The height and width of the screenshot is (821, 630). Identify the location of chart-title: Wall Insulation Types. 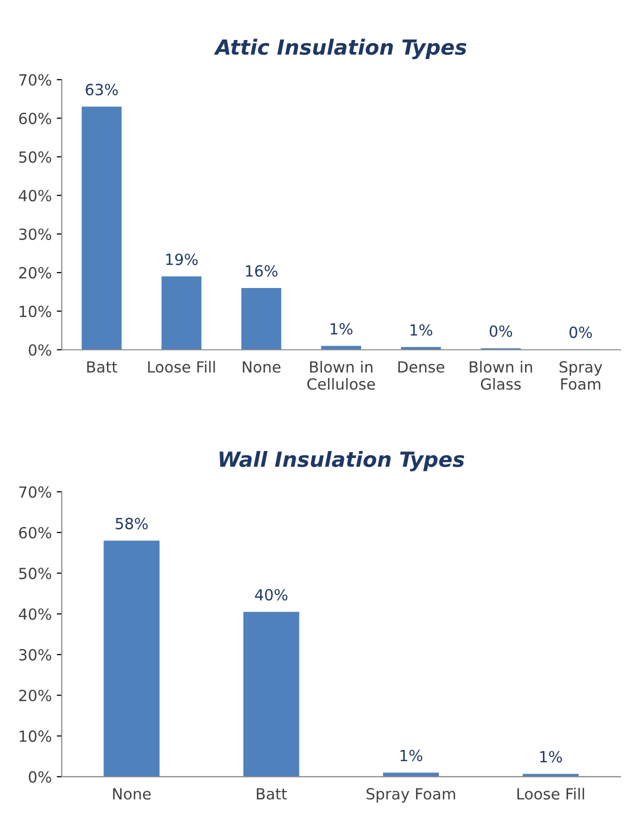
(342, 461).